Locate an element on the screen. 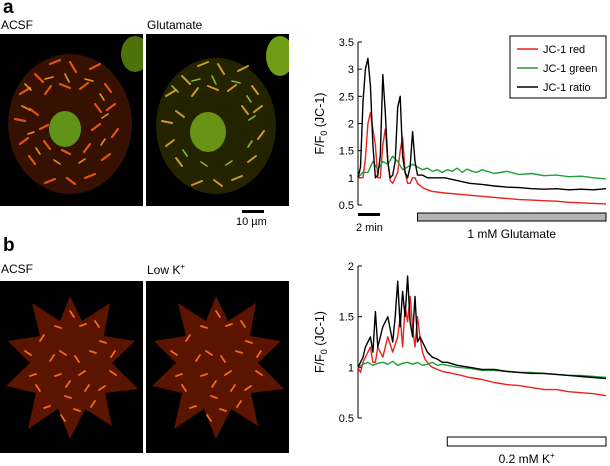 Image resolution: width=610 pixels, height=466 pixels. panel-b-image-label-lowk-sup: + is located at coordinates (183, 266).